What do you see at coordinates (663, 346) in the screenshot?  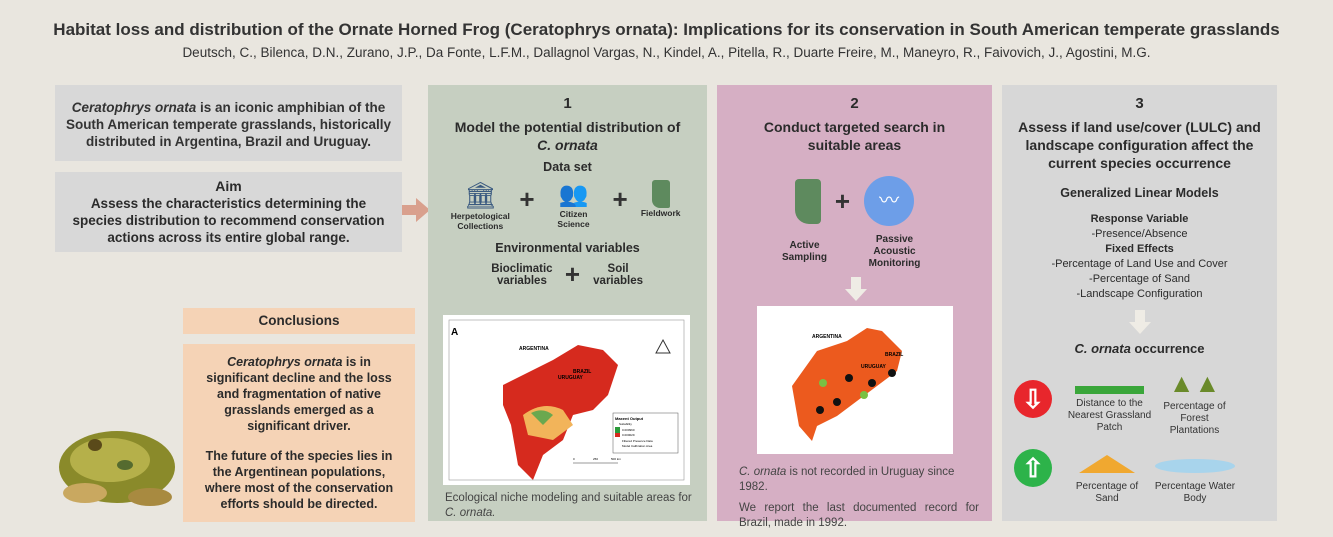 I see `north-arrow-icon` at bounding box center [663, 346].